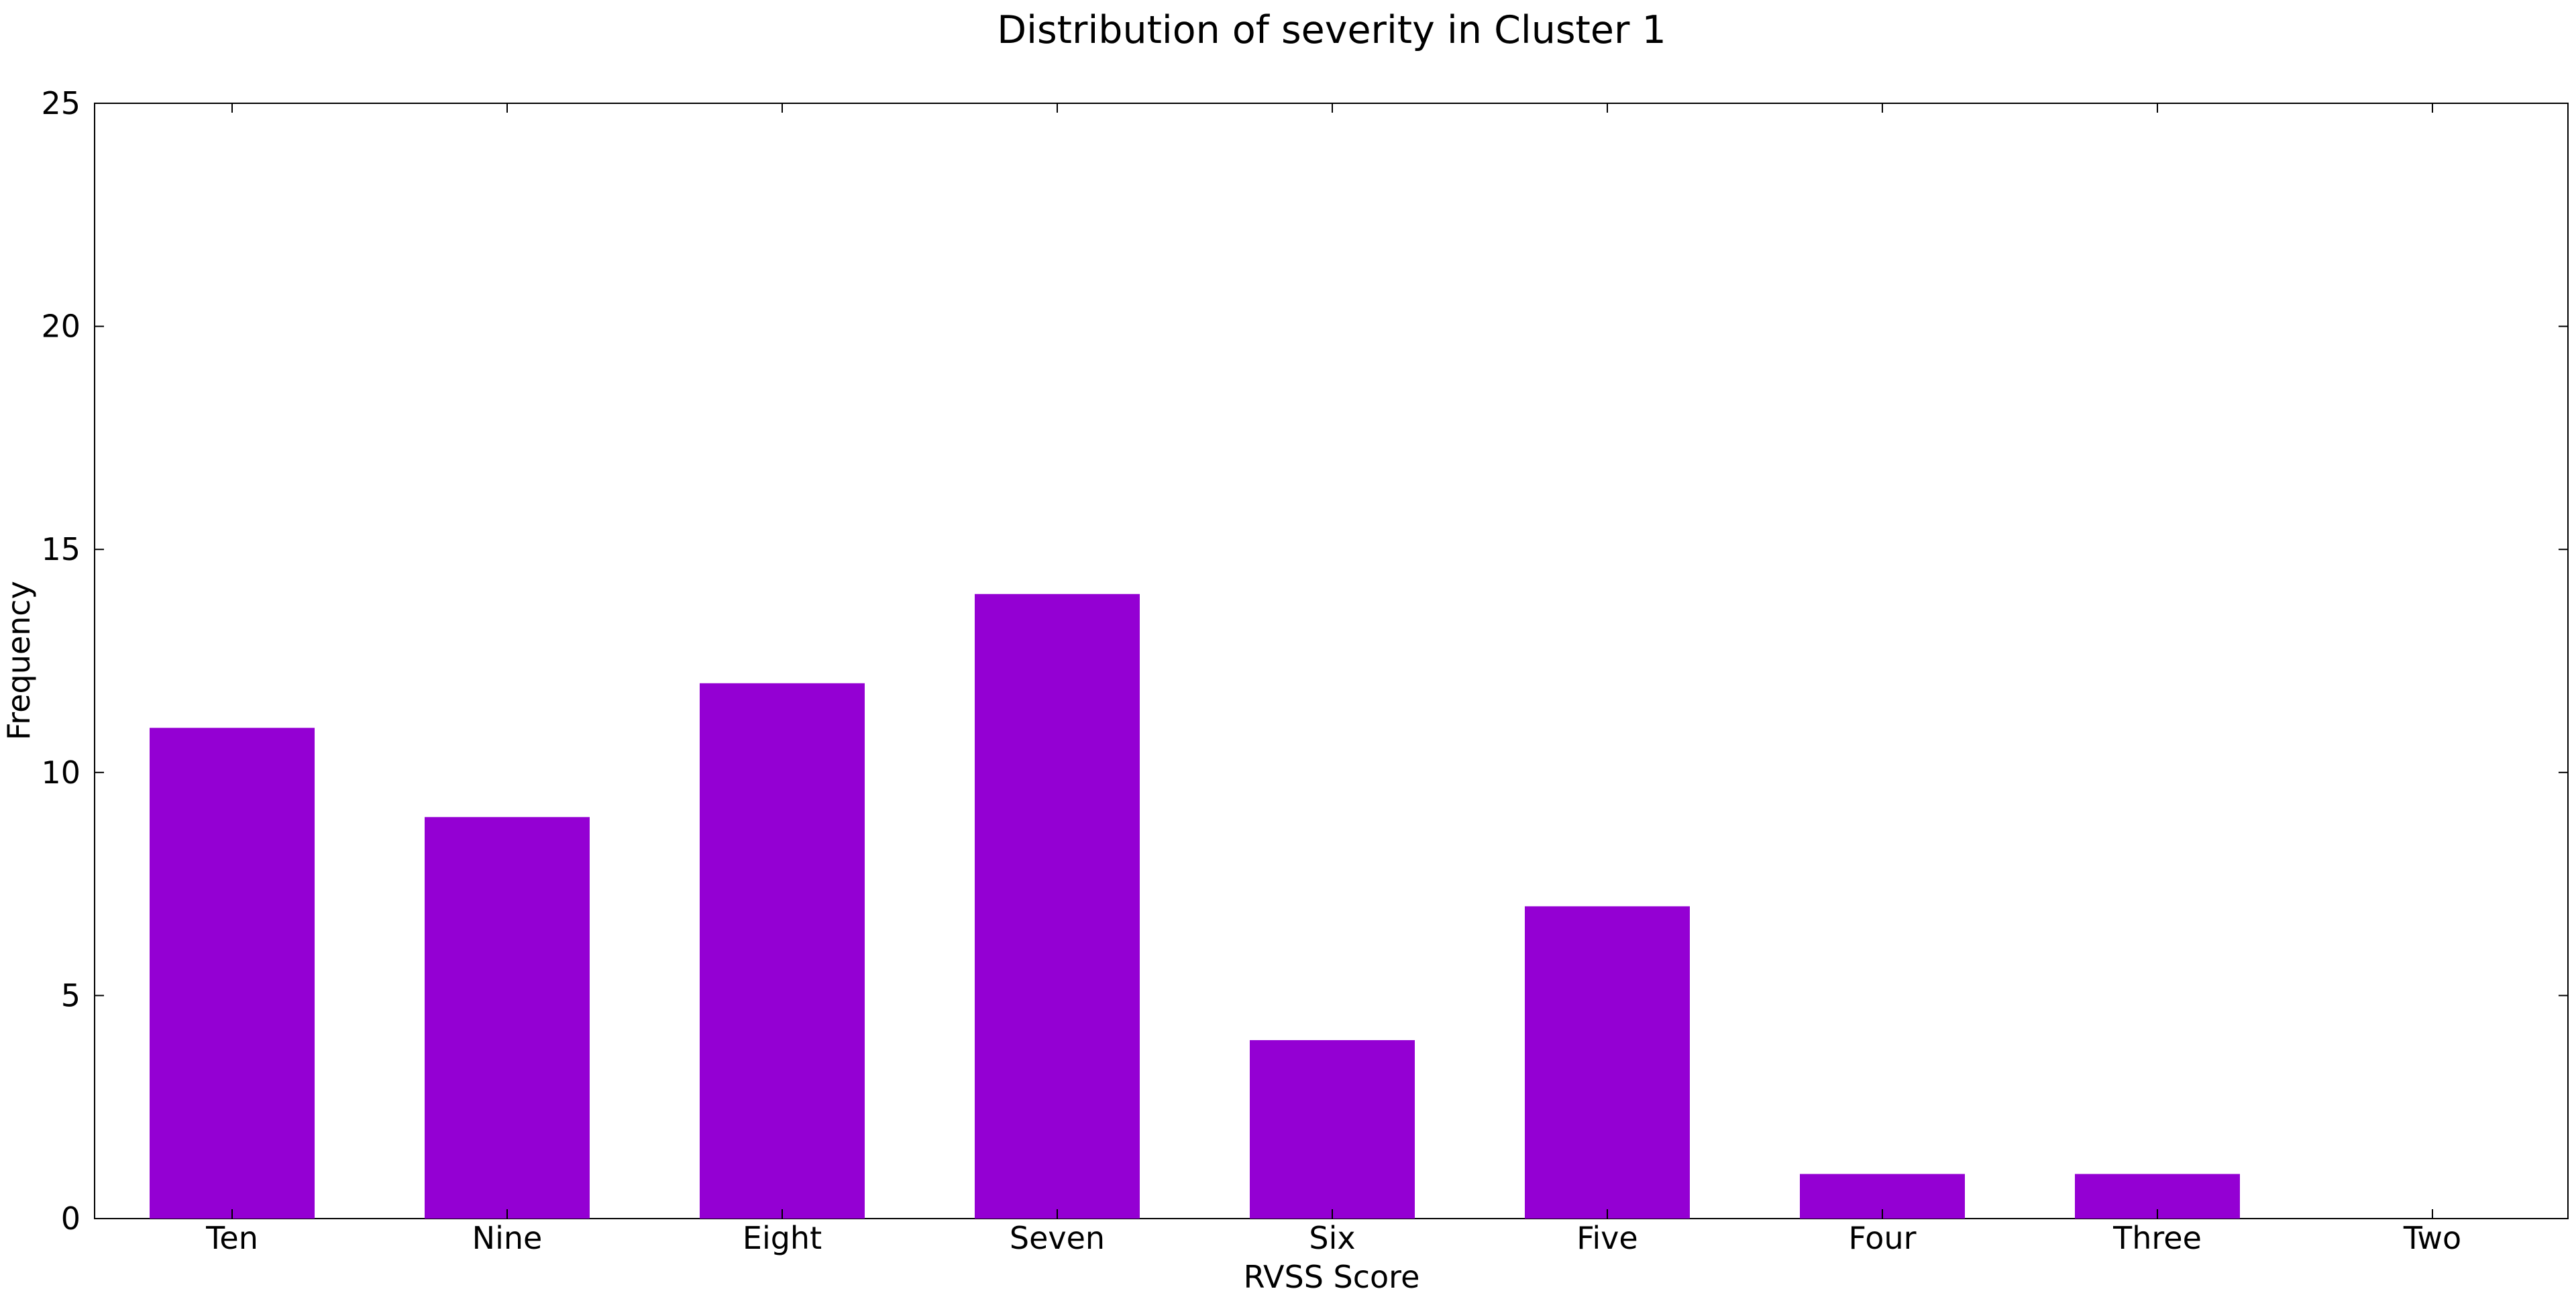  What do you see at coordinates (19, 661) in the screenshot?
I see `y-axis-label: Frequency` at bounding box center [19, 661].